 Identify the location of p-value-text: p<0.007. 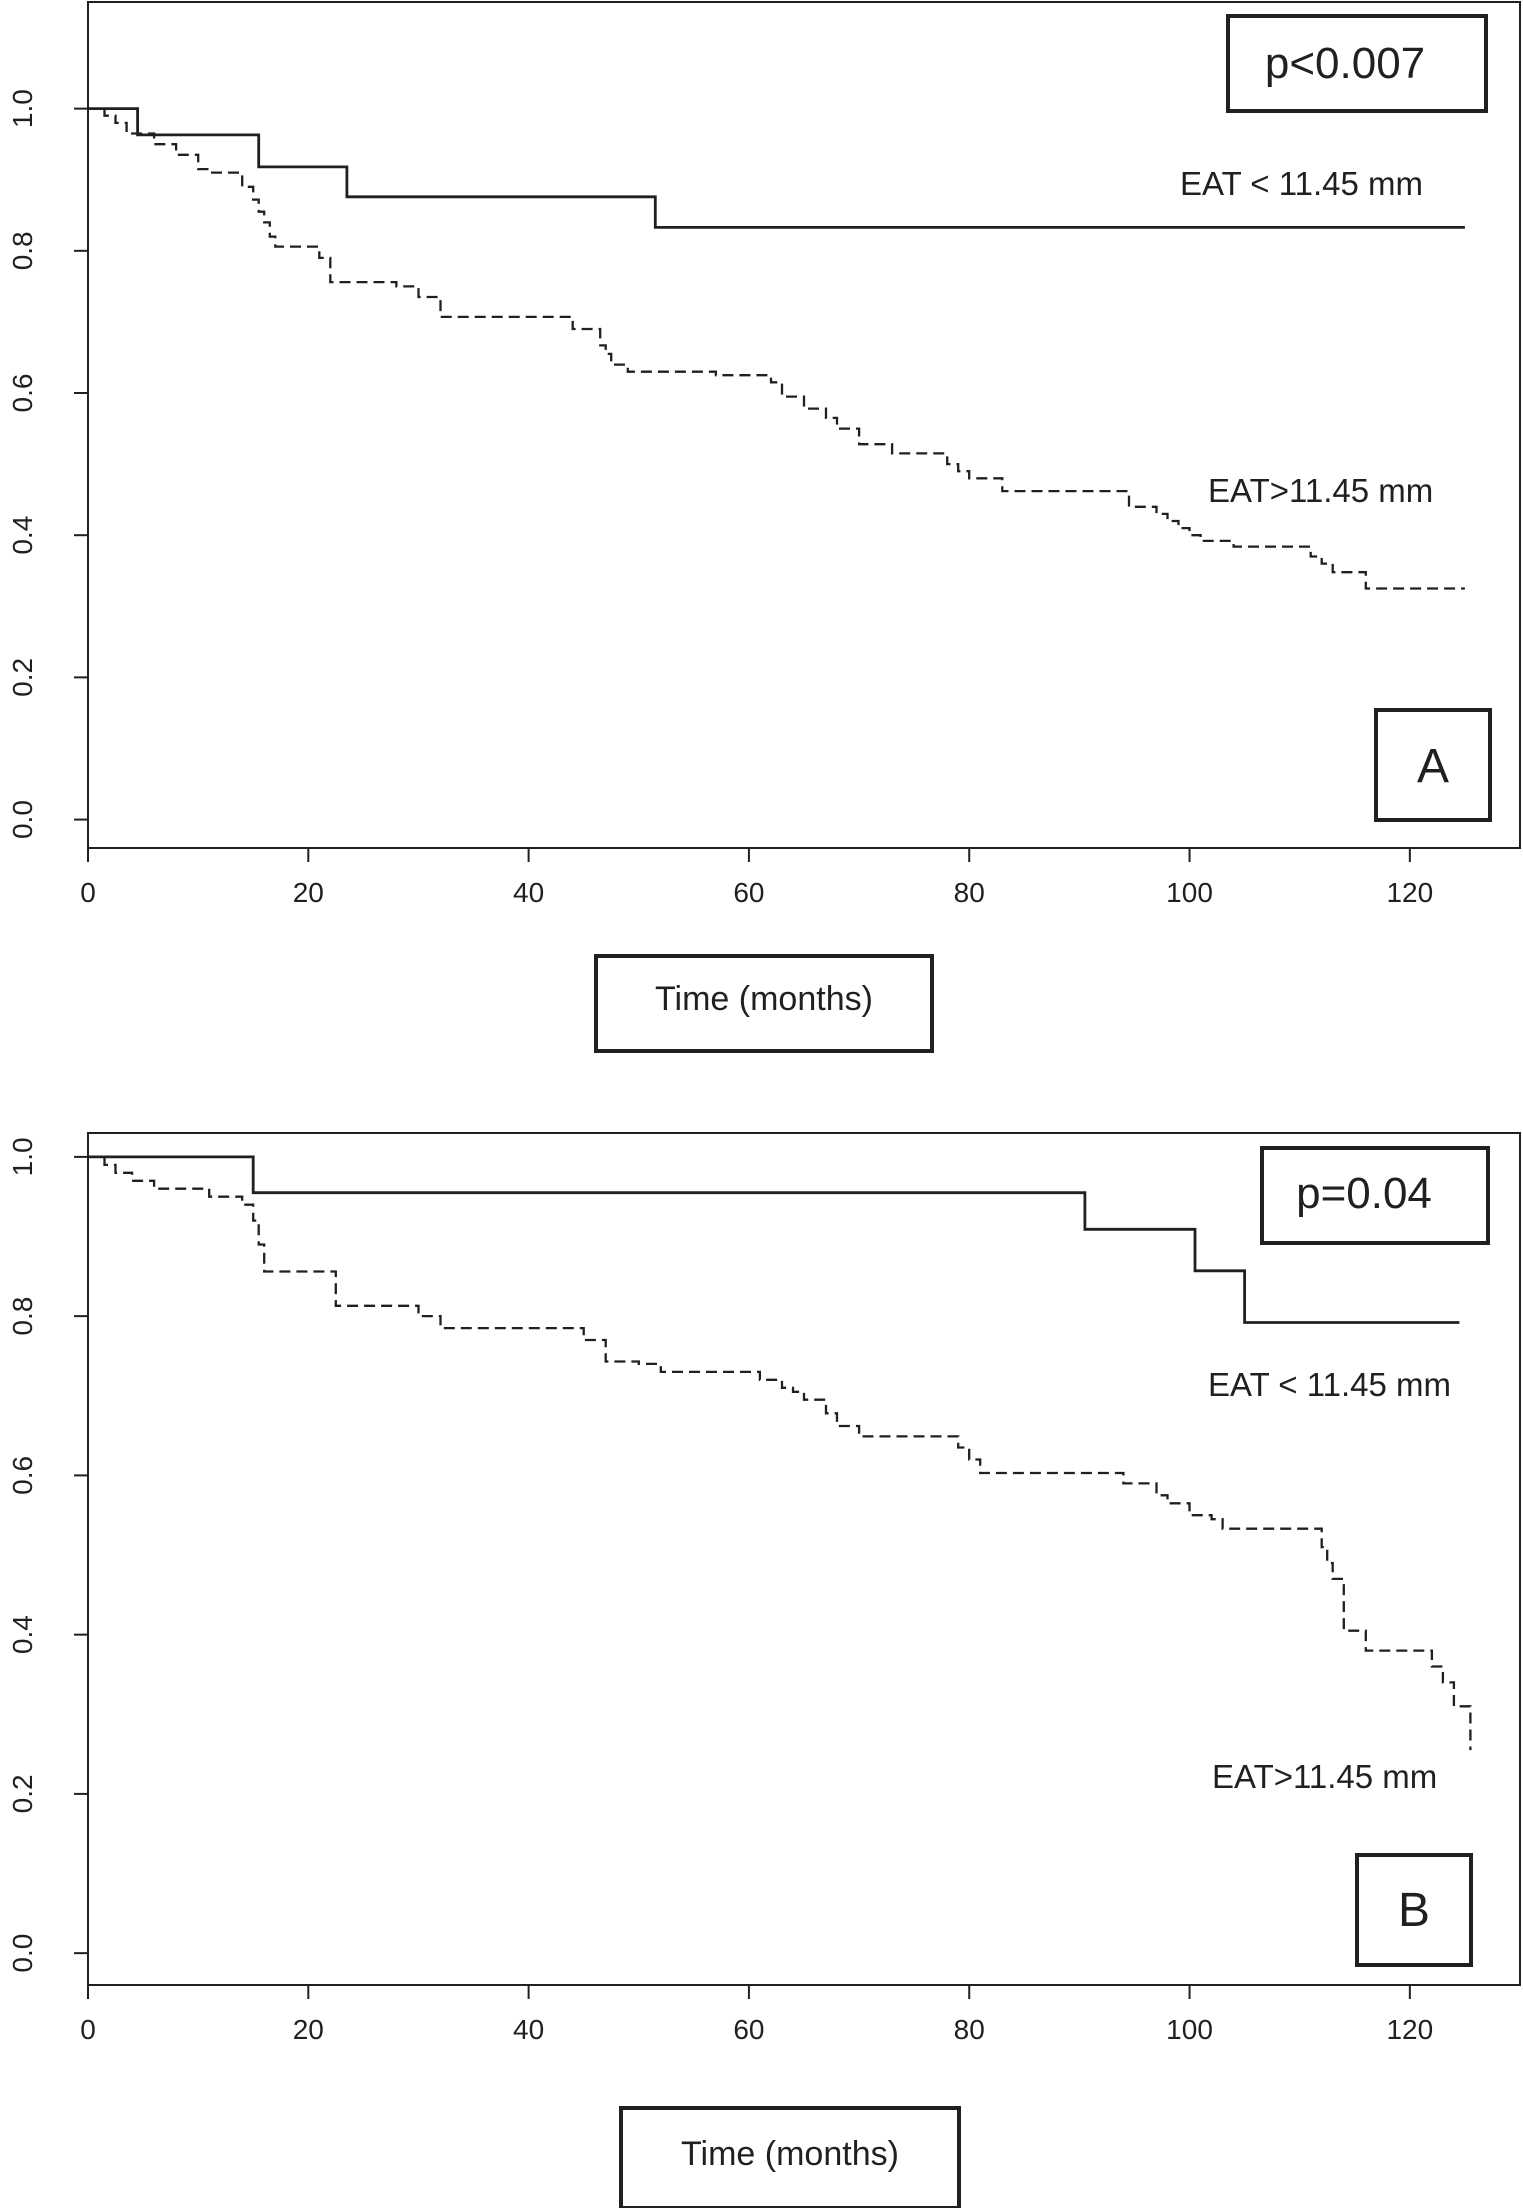
(1345, 63).